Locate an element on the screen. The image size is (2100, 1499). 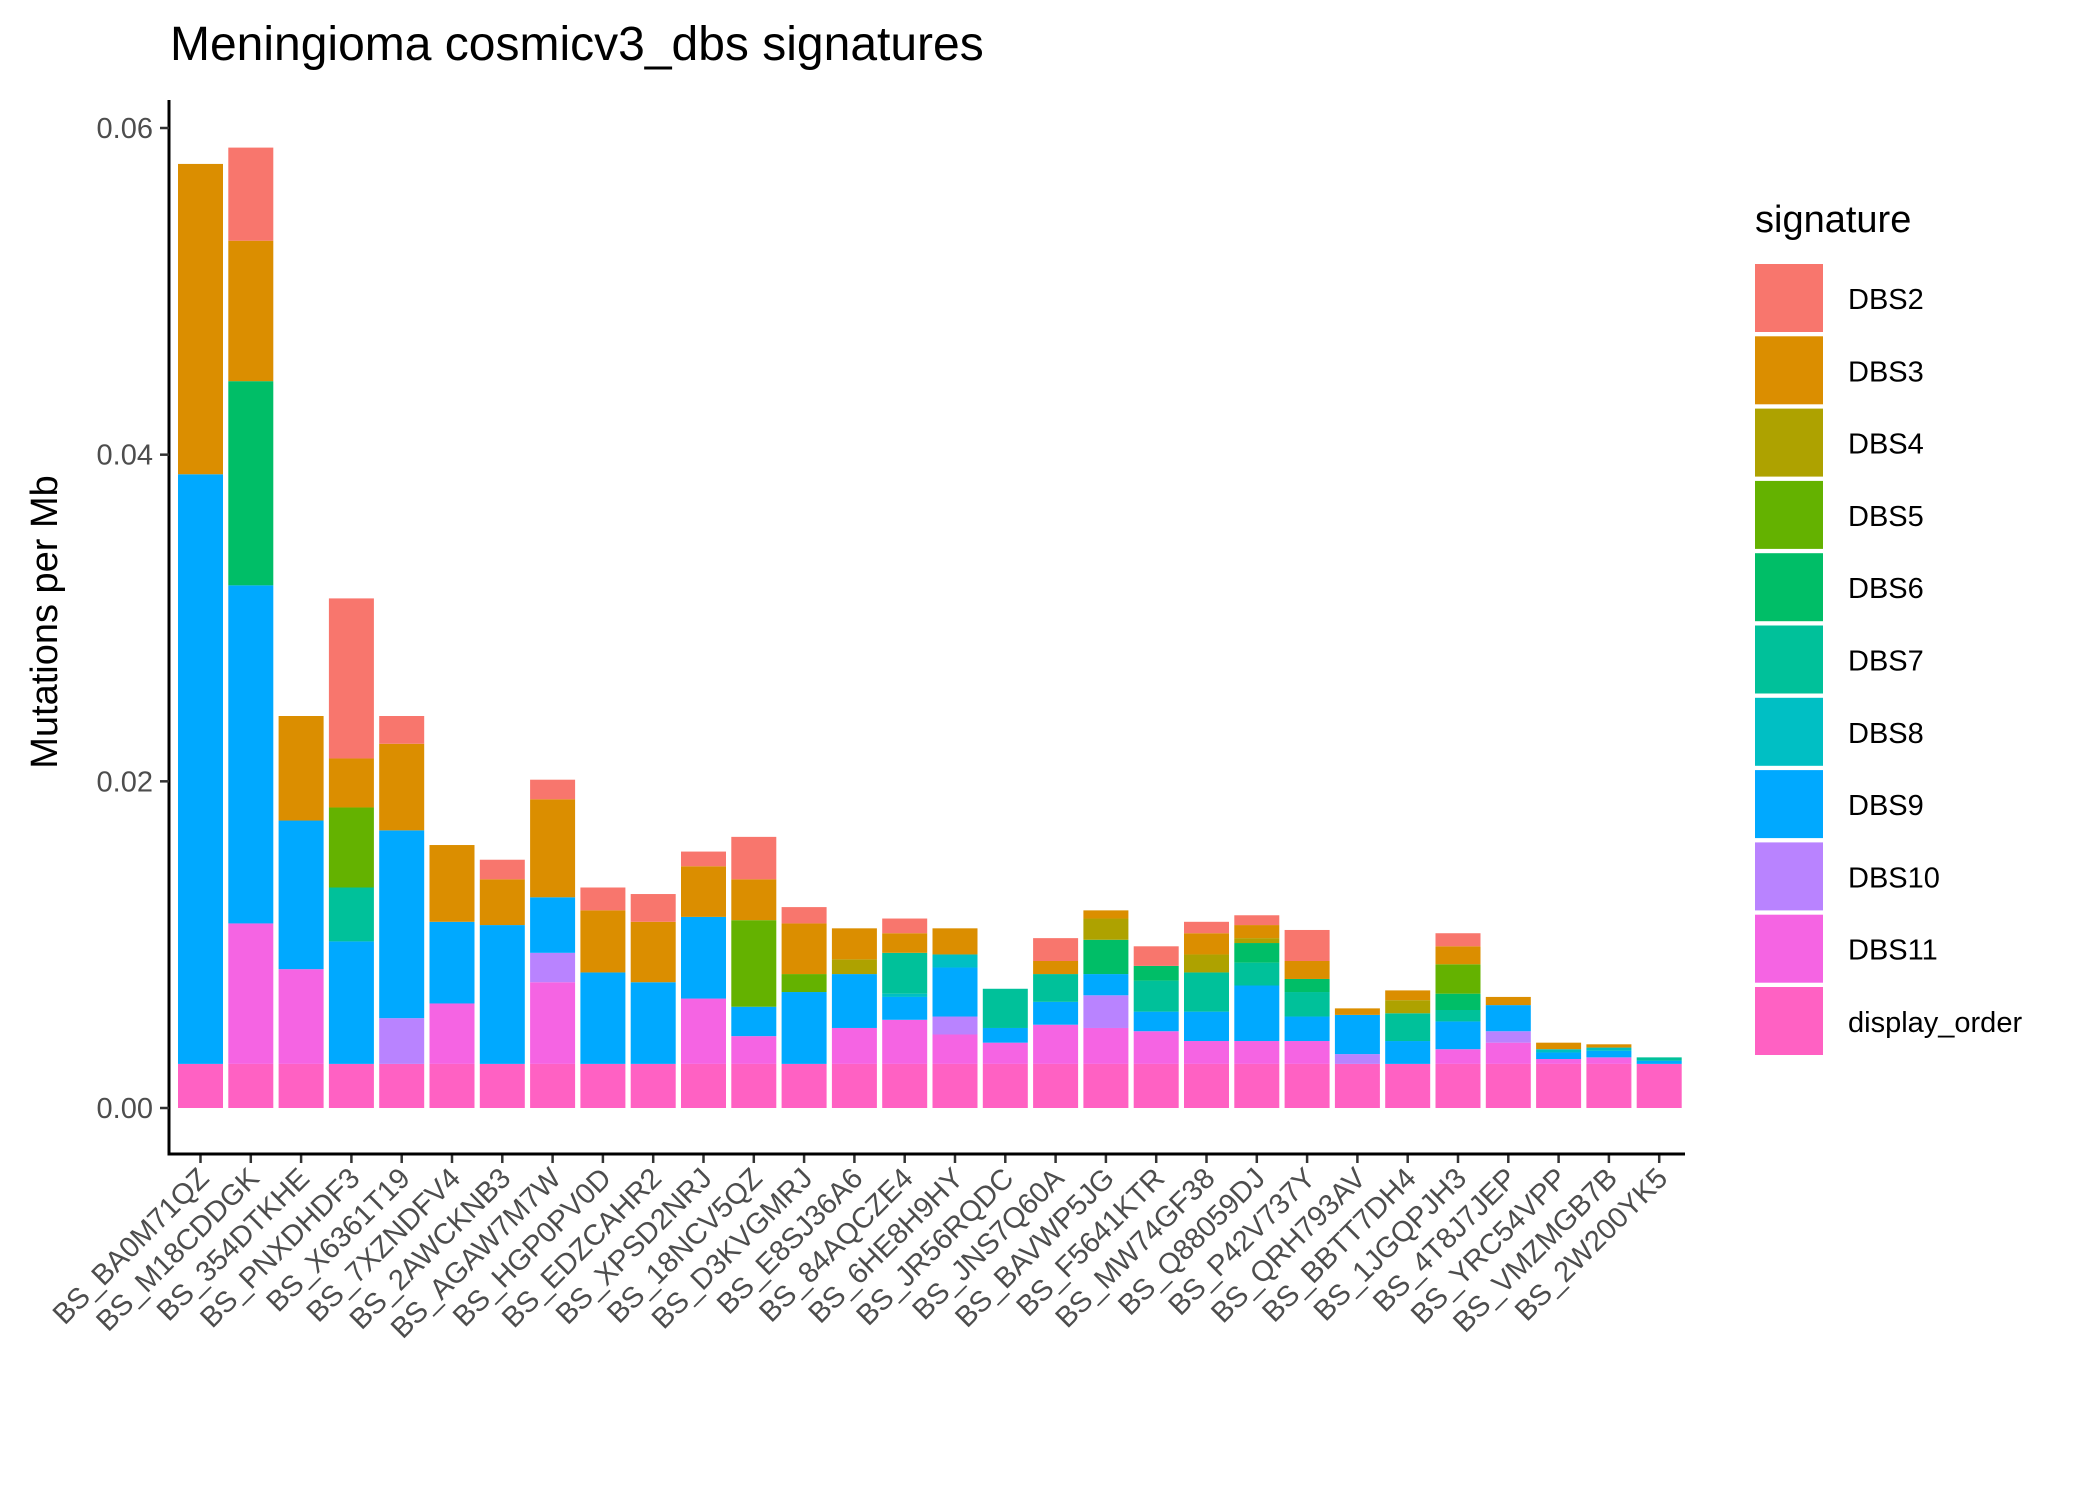
legend-key-dbs6 is located at coordinates (1789, 587).